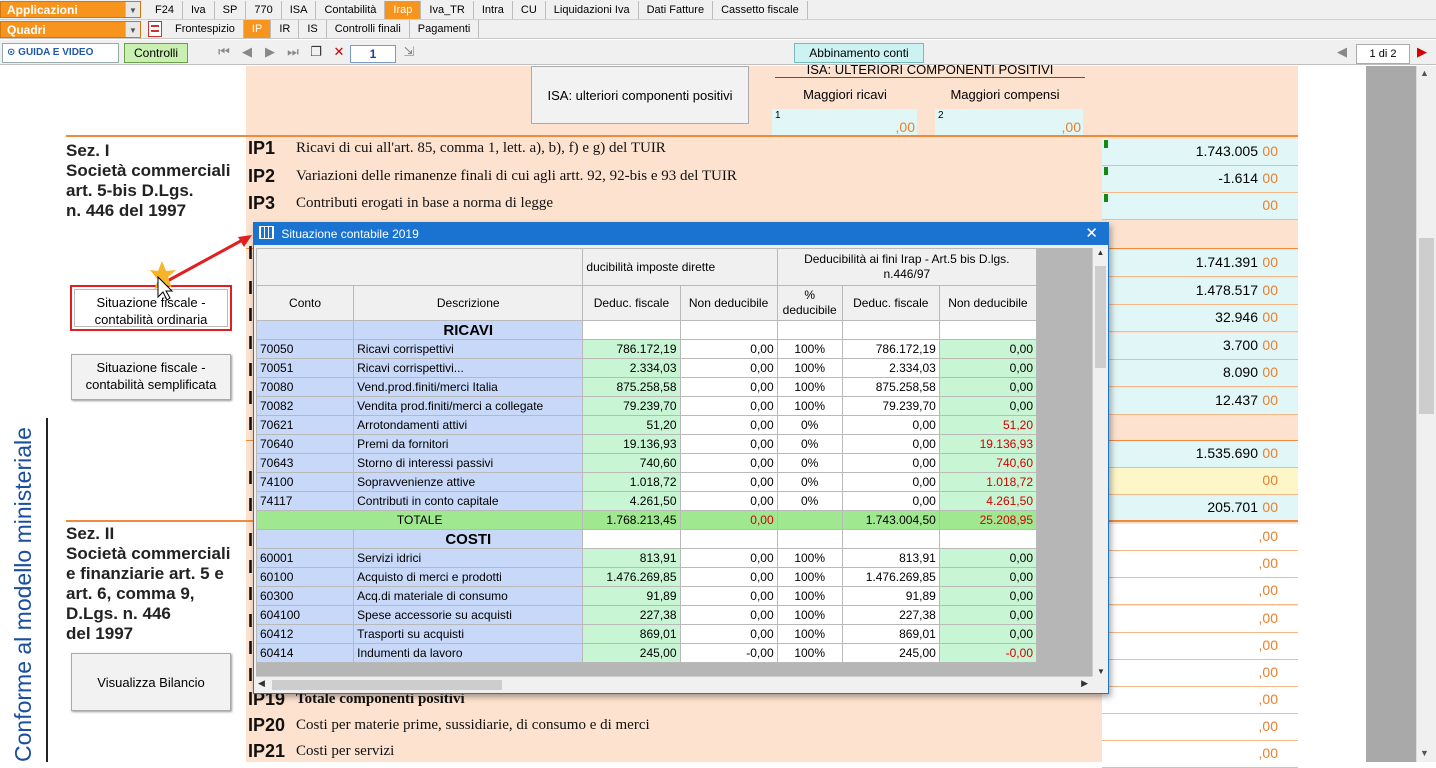 Image resolution: width=1436 pixels, height=768 pixels. Describe the element at coordinates (631, 349) in the screenshot. I see `deduc-fiscale-cell: 786.172,19` at that location.